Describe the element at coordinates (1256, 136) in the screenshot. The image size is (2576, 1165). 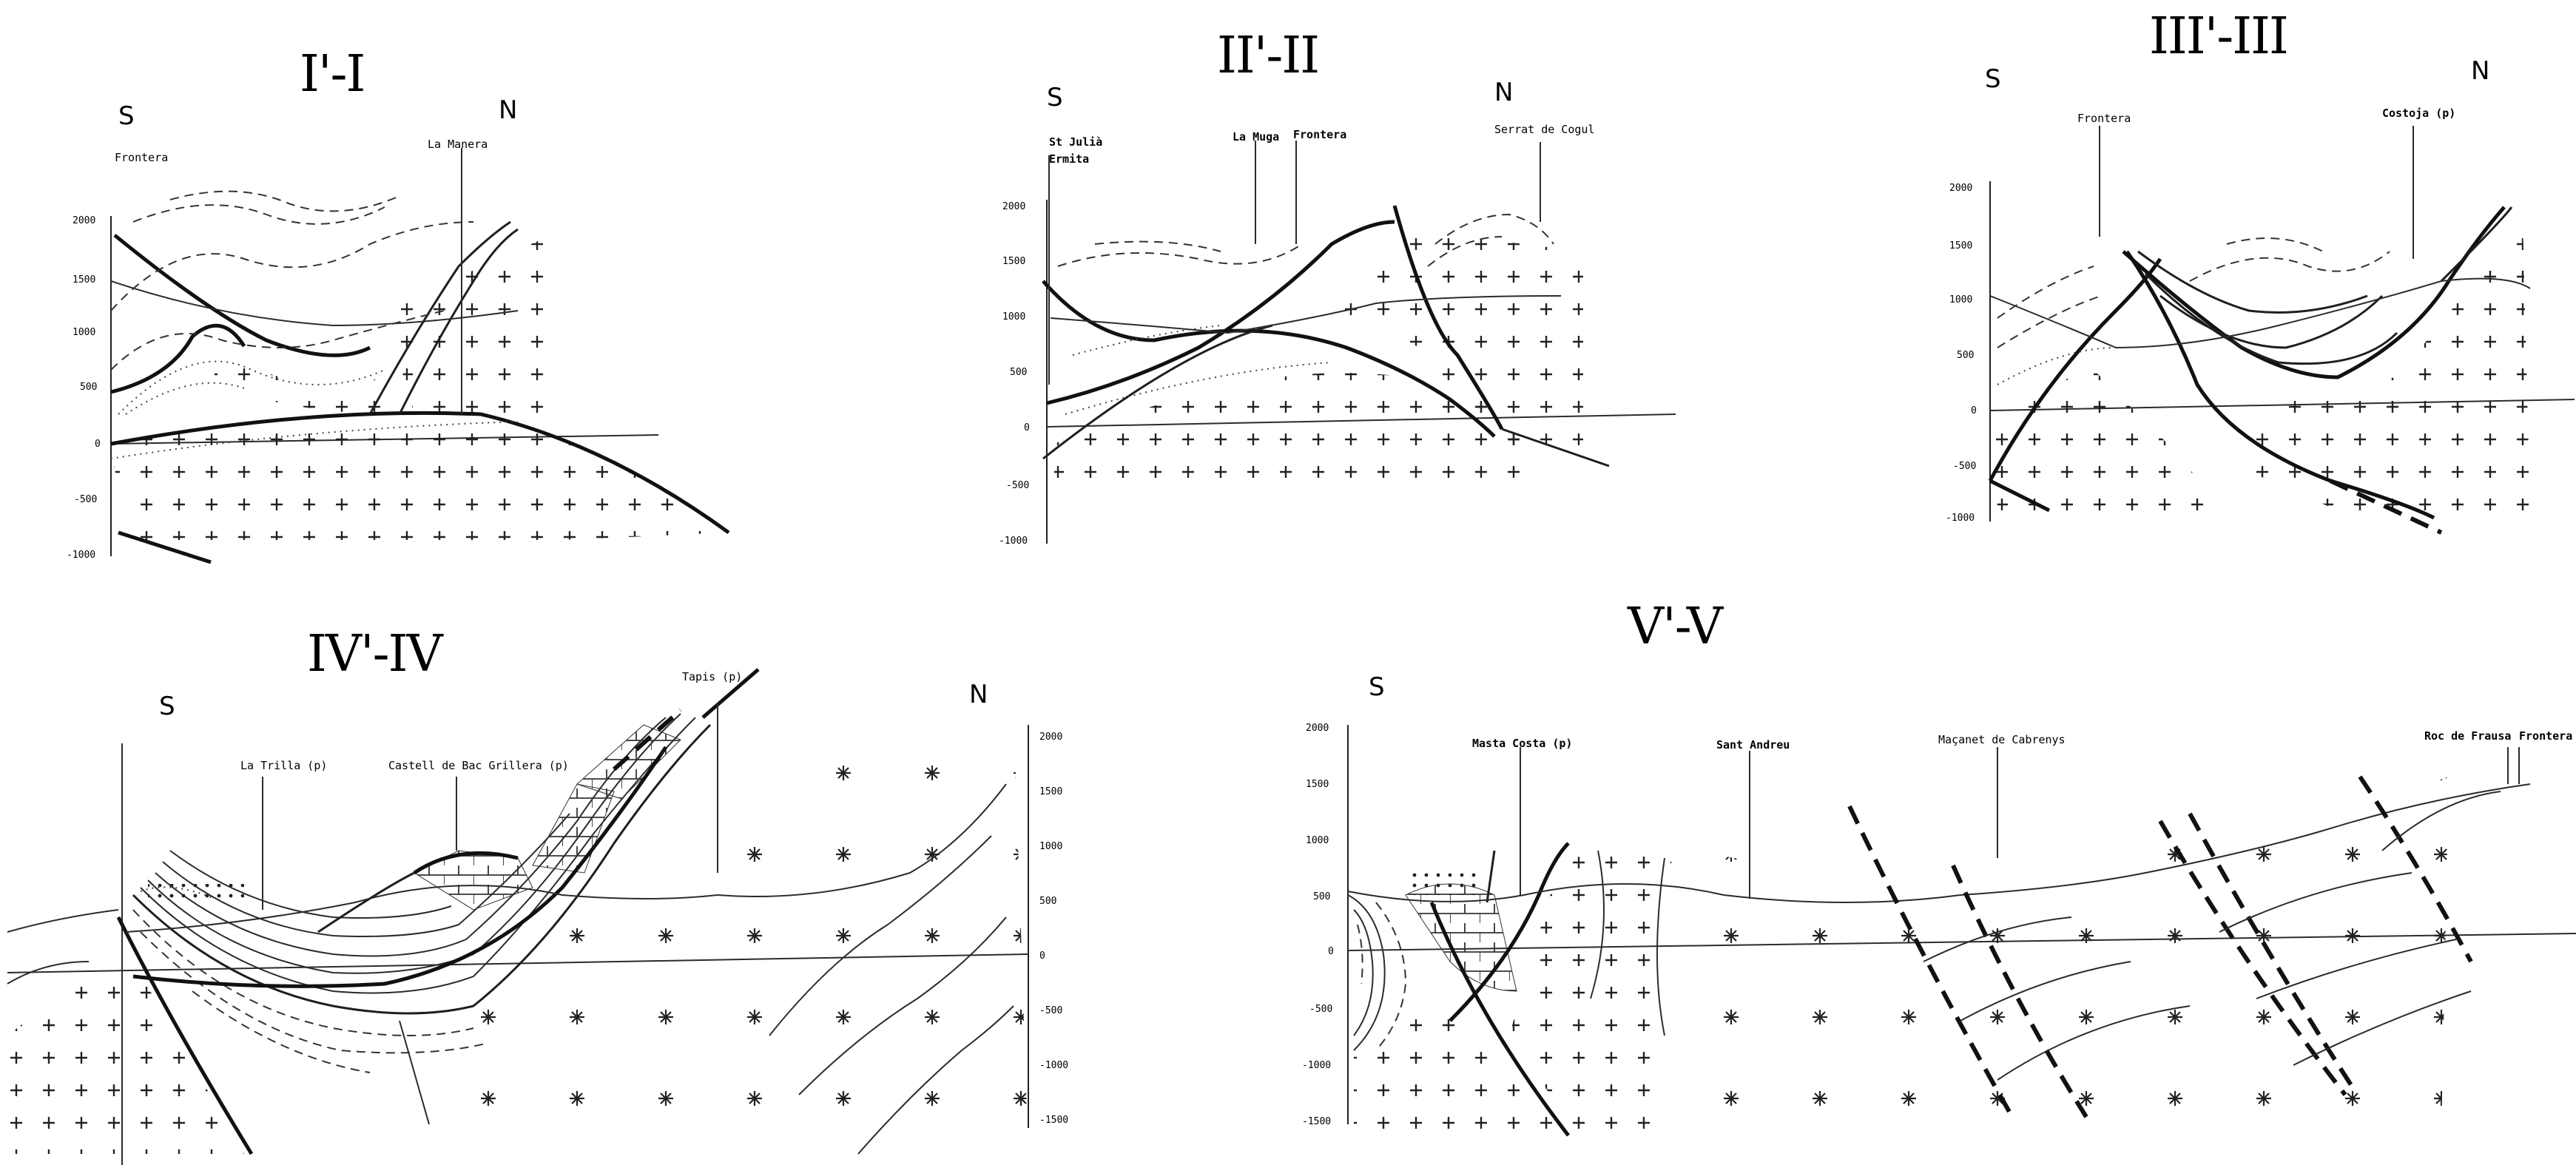
I see `section-2-place-la-muga: La Muga` at that location.